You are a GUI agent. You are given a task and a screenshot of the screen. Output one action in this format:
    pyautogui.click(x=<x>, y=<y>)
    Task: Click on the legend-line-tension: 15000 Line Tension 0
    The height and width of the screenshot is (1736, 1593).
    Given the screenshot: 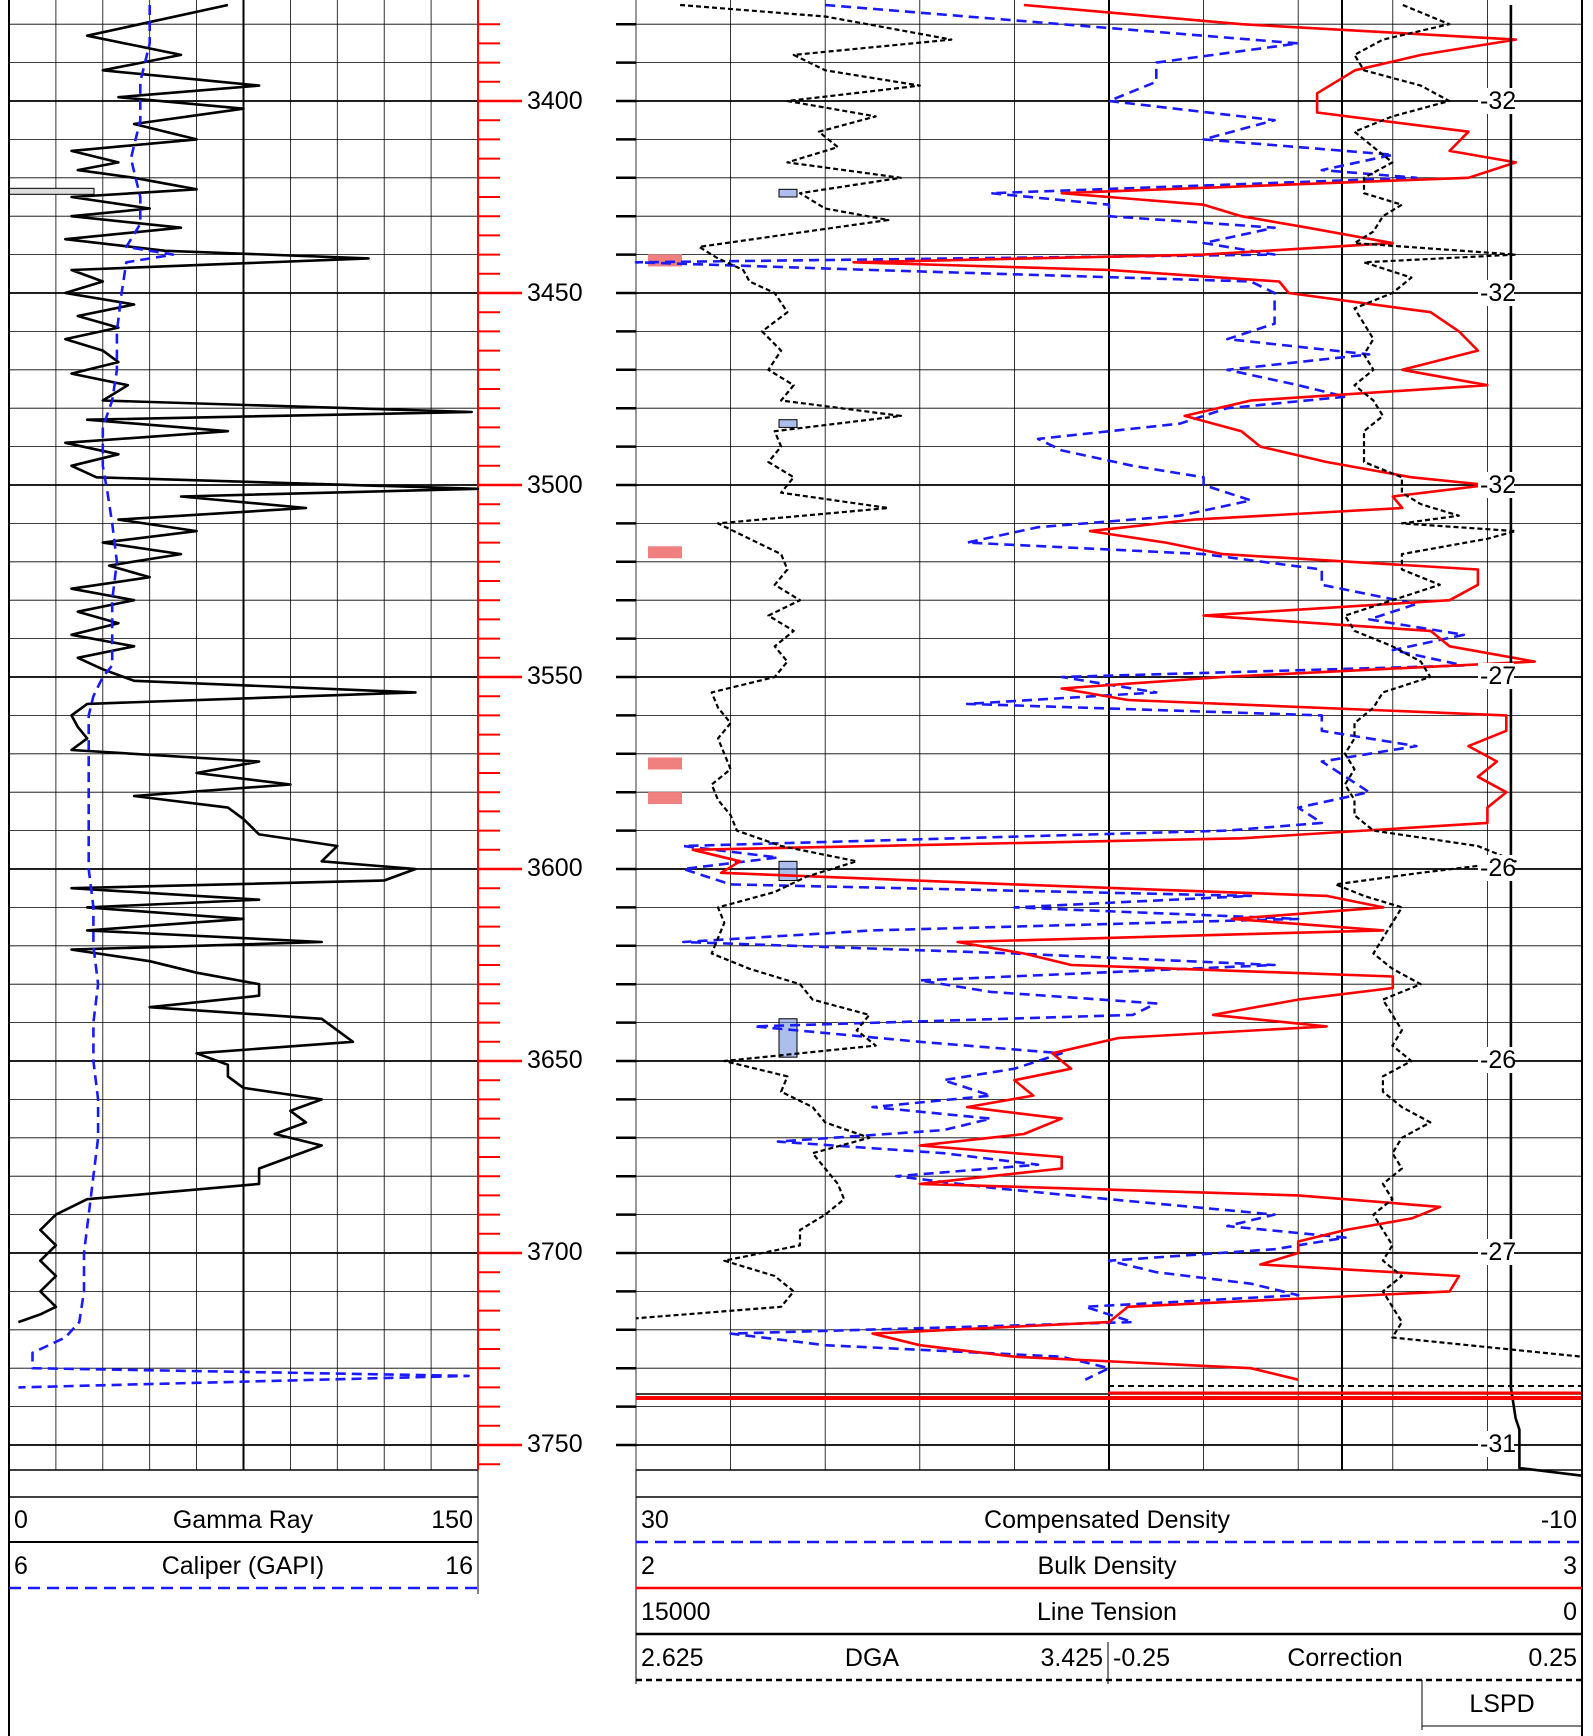 What is the action you would take?
    pyautogui.click(x=1109, y=1617)
    